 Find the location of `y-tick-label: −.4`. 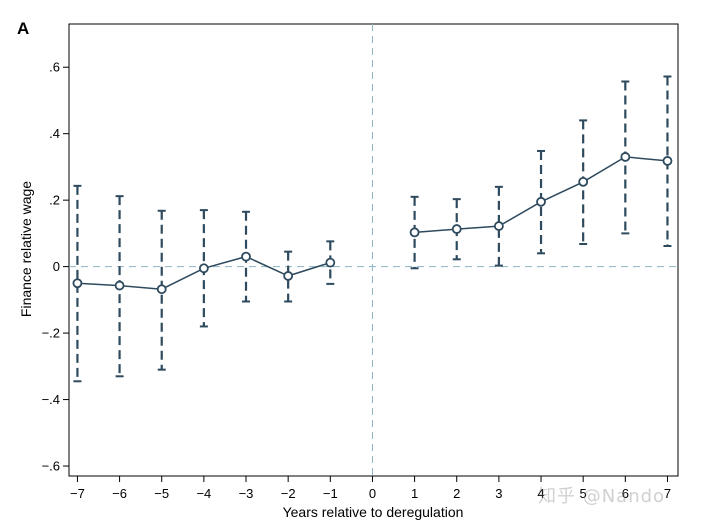

y-tick-label: −.4 is located at coordinates (51, 399).